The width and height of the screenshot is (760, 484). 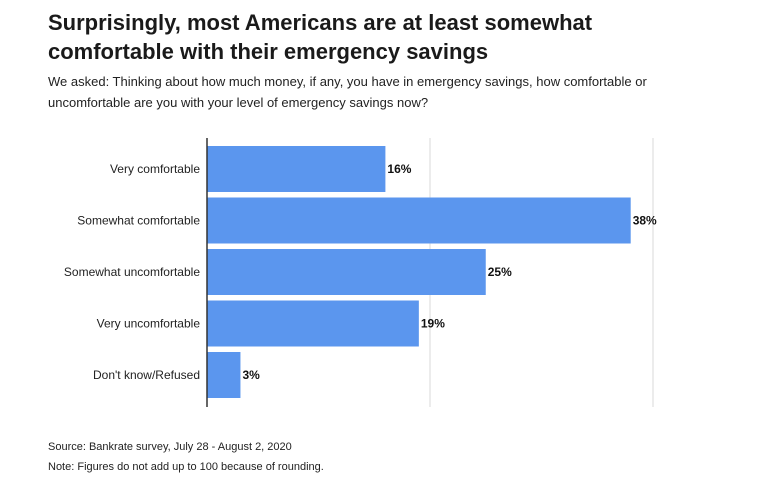 What do you see at coordinates (251, 375) in the screenshot?
I see `value-label: 3%` at bounding box center [251, 375].